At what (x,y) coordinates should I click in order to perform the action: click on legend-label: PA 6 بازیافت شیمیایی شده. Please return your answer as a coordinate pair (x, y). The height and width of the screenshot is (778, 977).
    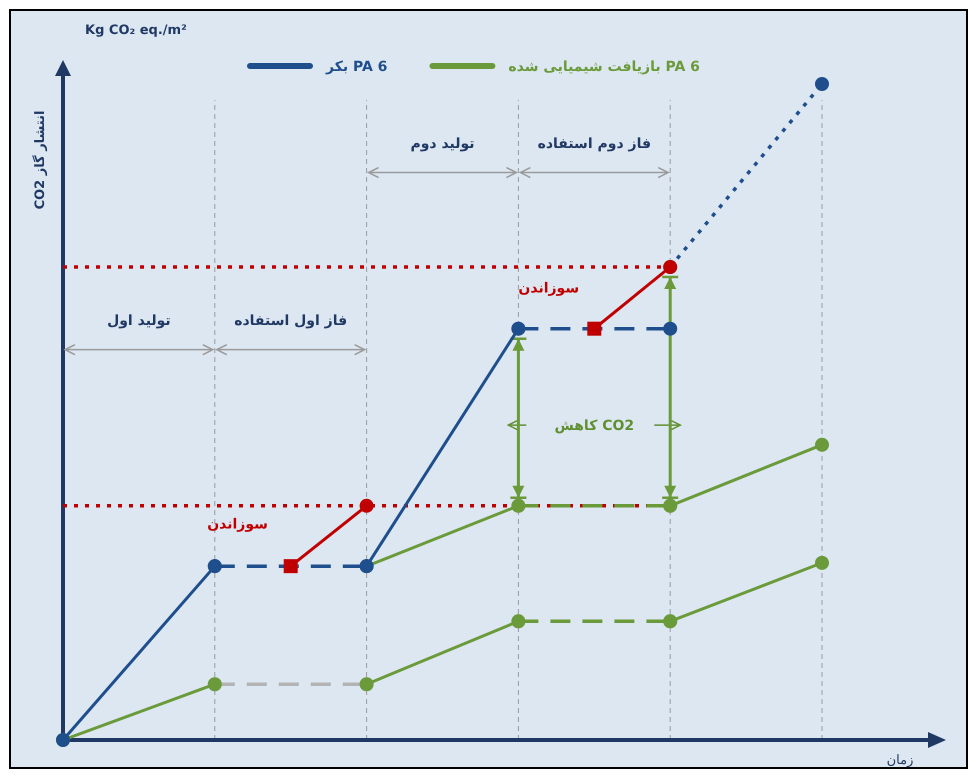
    Looking at the image, I should click on (604, 67).